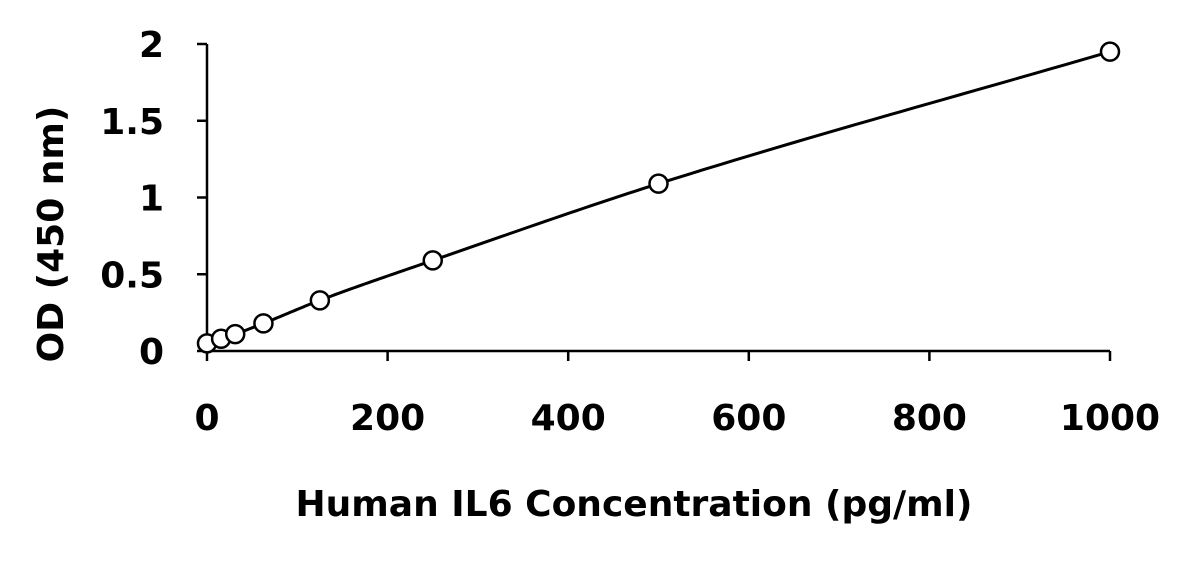  What do you see at coordinates (387, 418) in the screenshot?
I see `x-tick-label: 200` at bounding box center [387, 418].